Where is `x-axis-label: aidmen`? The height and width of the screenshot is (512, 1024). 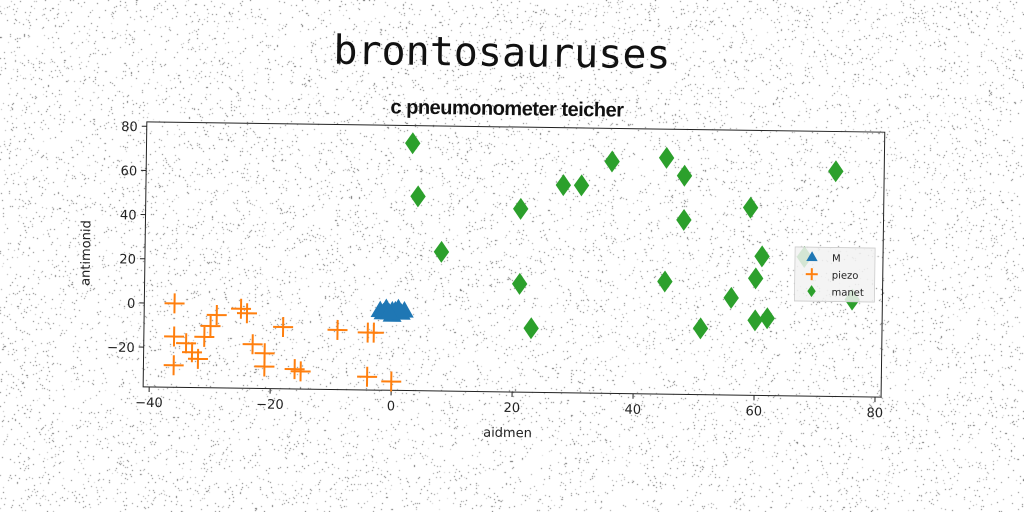
x-axis-label: aidmen is located at coordinates (507, 434).